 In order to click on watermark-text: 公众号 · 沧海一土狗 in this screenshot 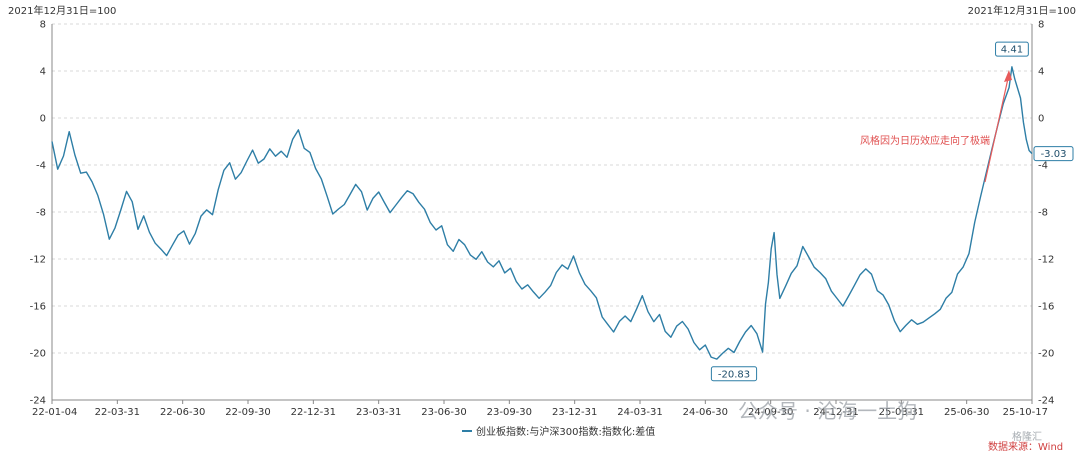, I will do `click(827, 411)`.